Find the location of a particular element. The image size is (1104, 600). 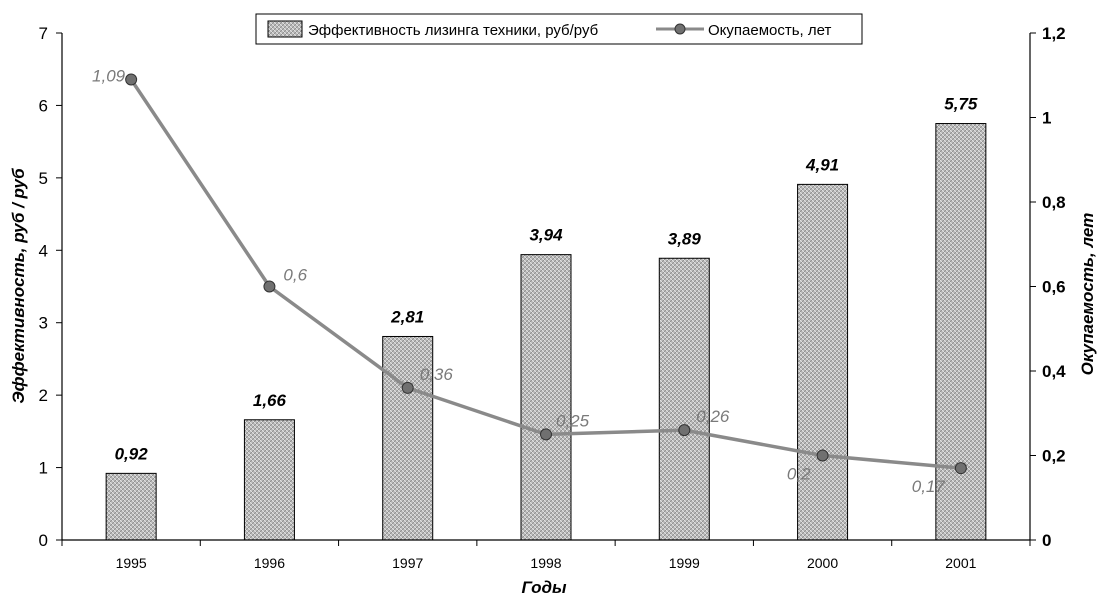

bar-1996 is located at coordinates (269, 480).